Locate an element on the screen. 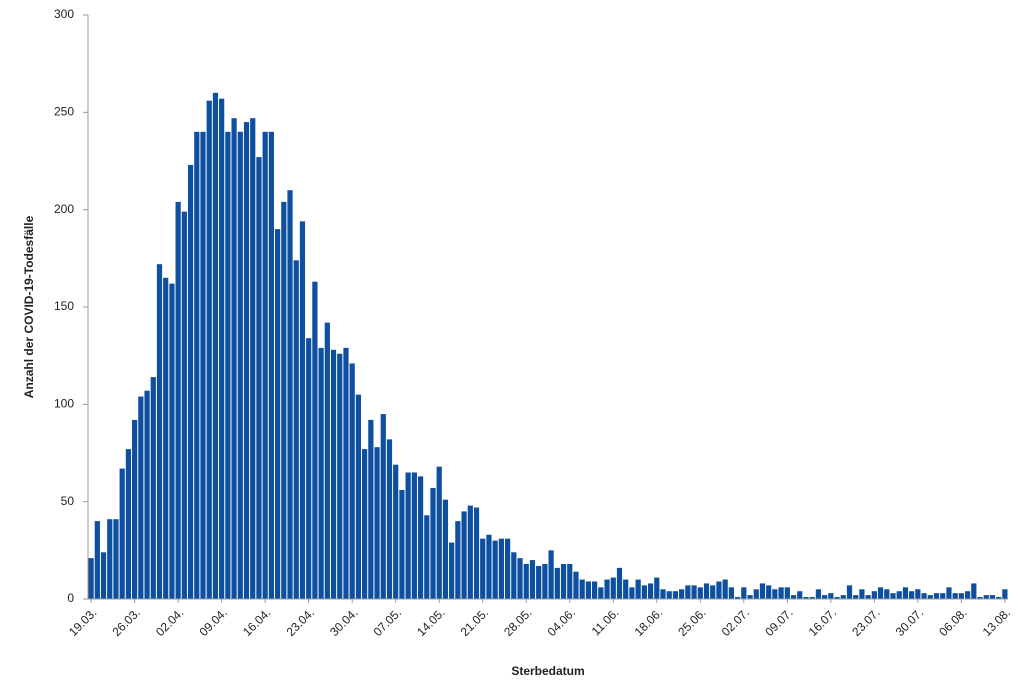  x-tick-label: 11.06. is located at coordinates (605, 621).